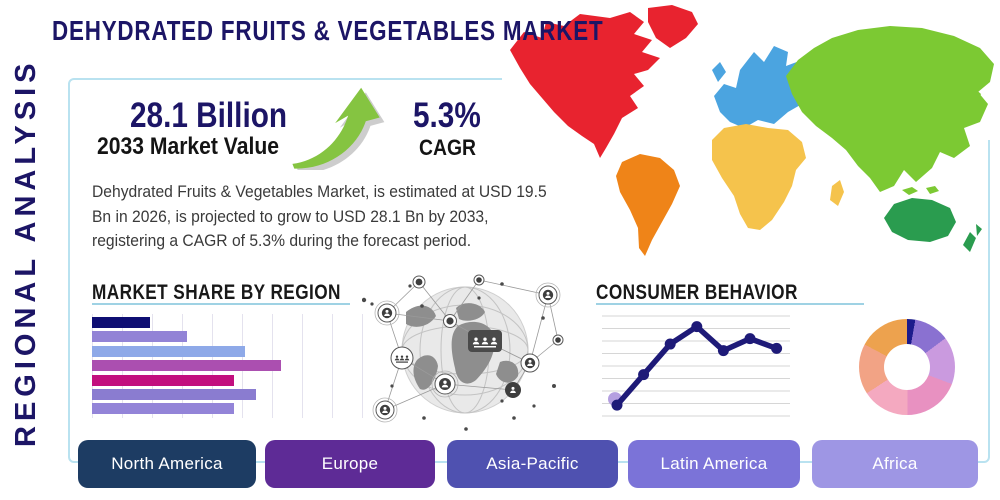  Describe the element at coordinates (188, 146) in the screenshot. I see `market-value-label: 2033 Market Value` at that location.